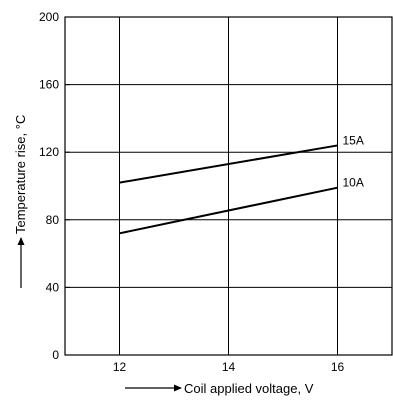 The height and width of the screenshot is (401, 393). I want to click on x-tick-label-14: 14, so click(229, 367).